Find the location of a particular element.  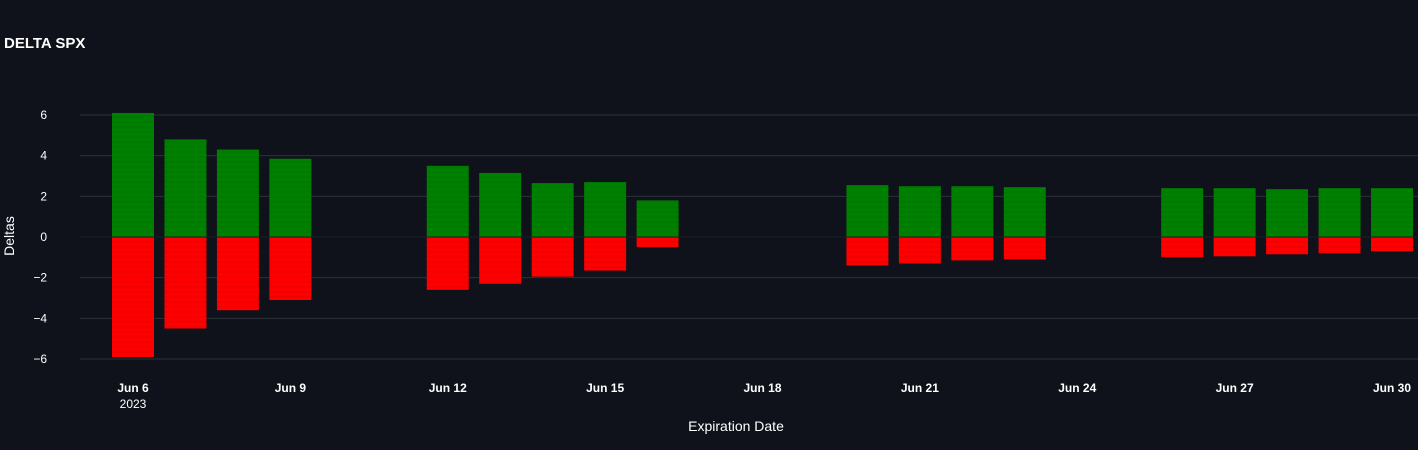

chart-title: DELTA SPX is located at coordinates (45, 43).